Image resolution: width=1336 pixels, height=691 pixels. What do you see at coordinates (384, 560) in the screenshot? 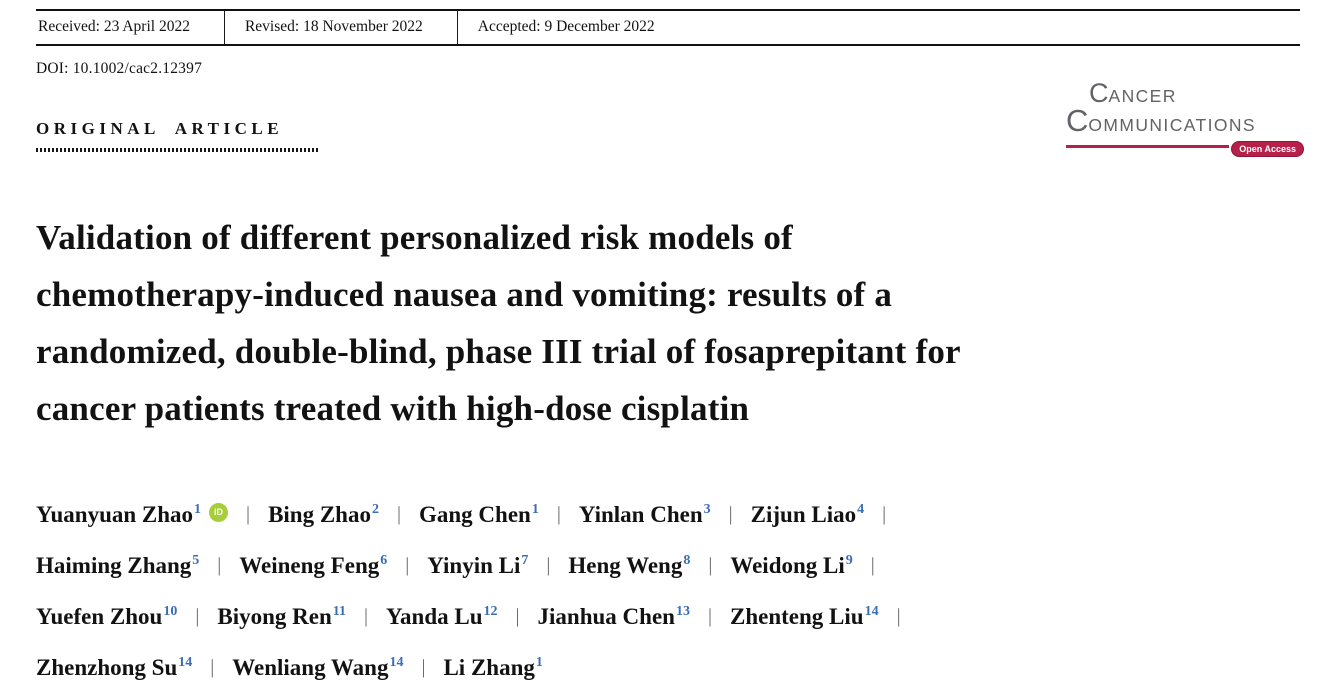
I see `author-superscript: 6` at bounding box center [384, 560].